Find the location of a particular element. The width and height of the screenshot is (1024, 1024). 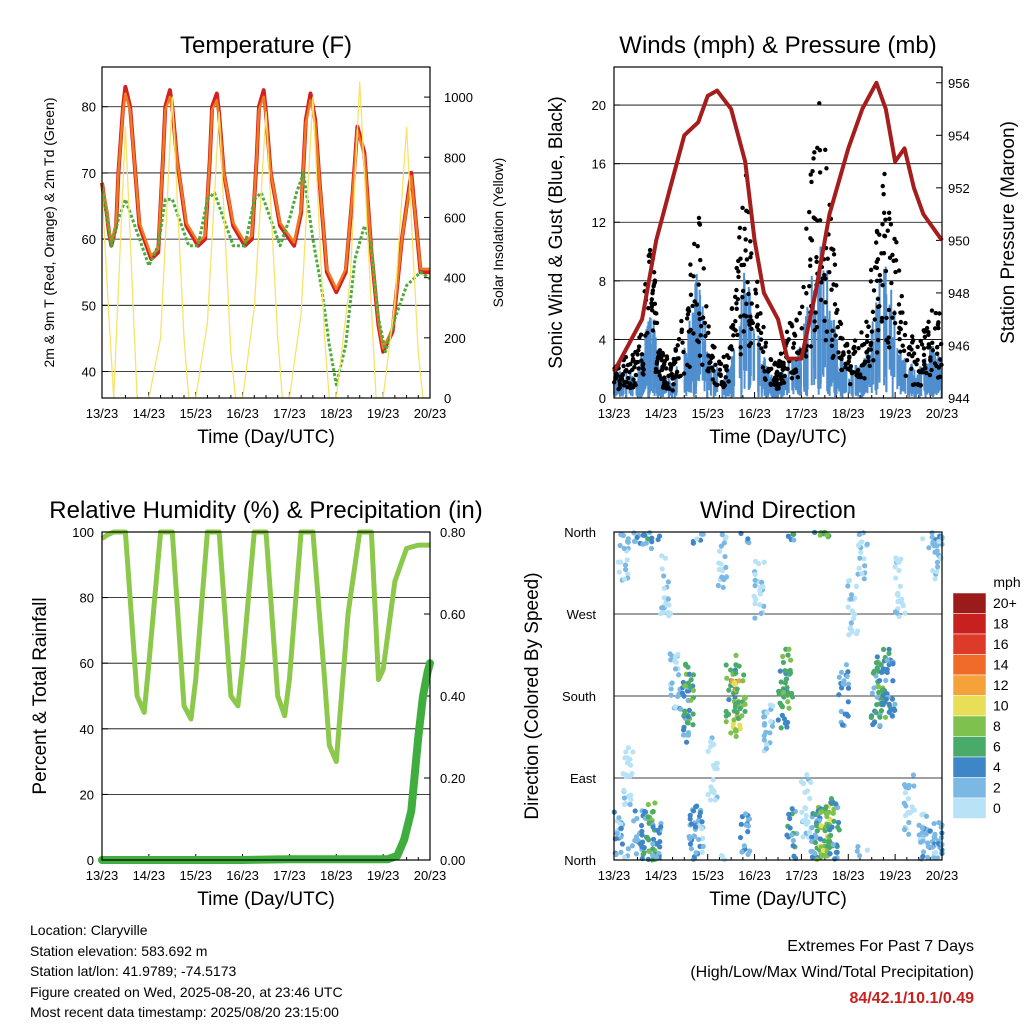

x-tick-label-1: 20/23 is located at coordinates (942, 413).